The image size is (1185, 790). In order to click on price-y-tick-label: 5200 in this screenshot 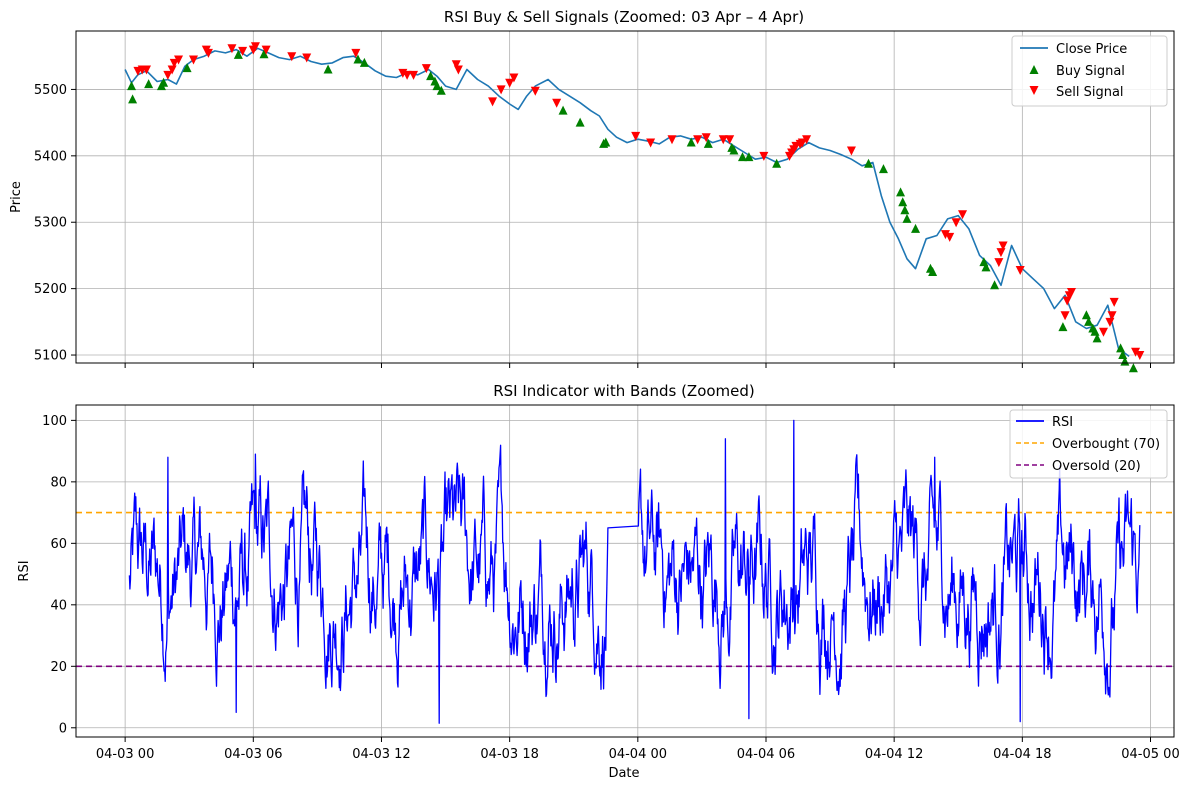, I will do `click(50, 289)`.